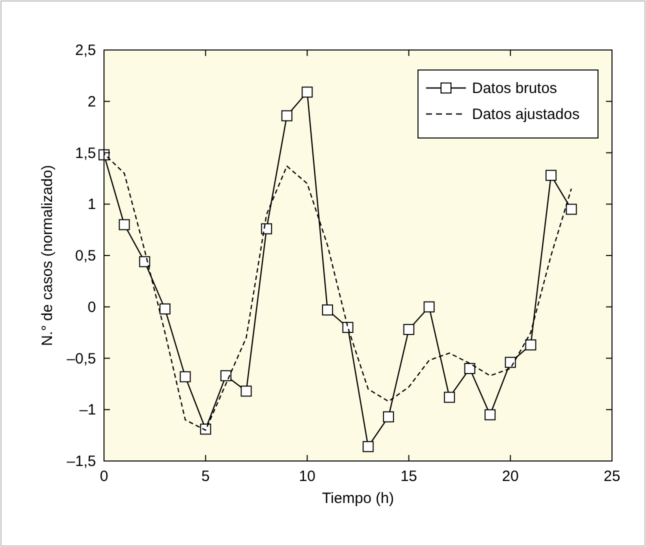 This screenshot has height=547, width=646. What do you see at coordinates (81, 359) in the screenshot?
I see `y-tick-label: –0,5` at bounding box center [81, 359].